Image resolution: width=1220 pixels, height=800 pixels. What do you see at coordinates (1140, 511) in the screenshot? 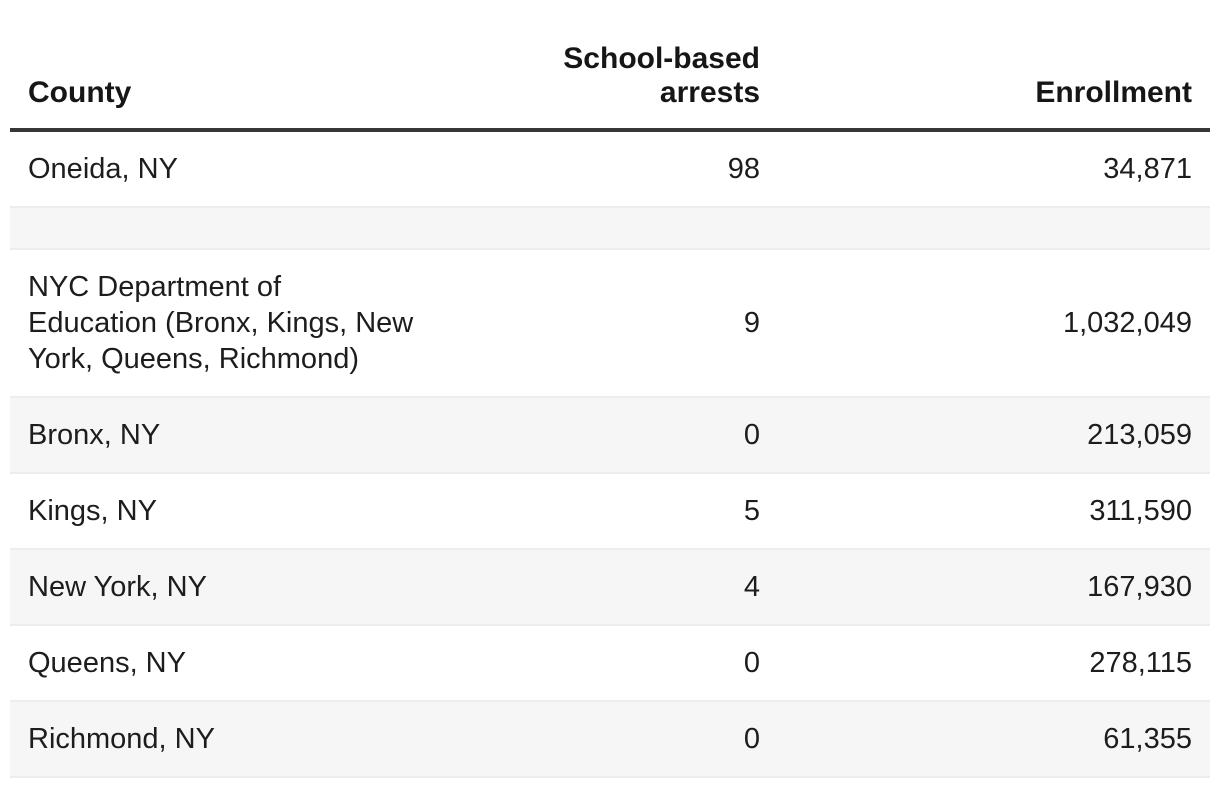
I see `enrollment-cell: 311,590` at bounding box center [1140, 511].